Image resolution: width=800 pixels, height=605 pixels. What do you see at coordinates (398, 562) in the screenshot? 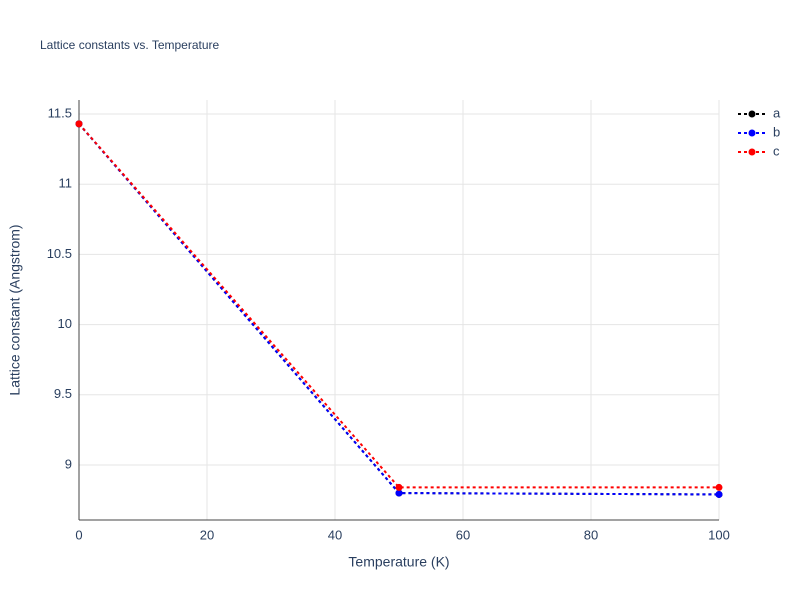
I see `x-axis-label: Temperature (K)` at bounding box center [398, 562].